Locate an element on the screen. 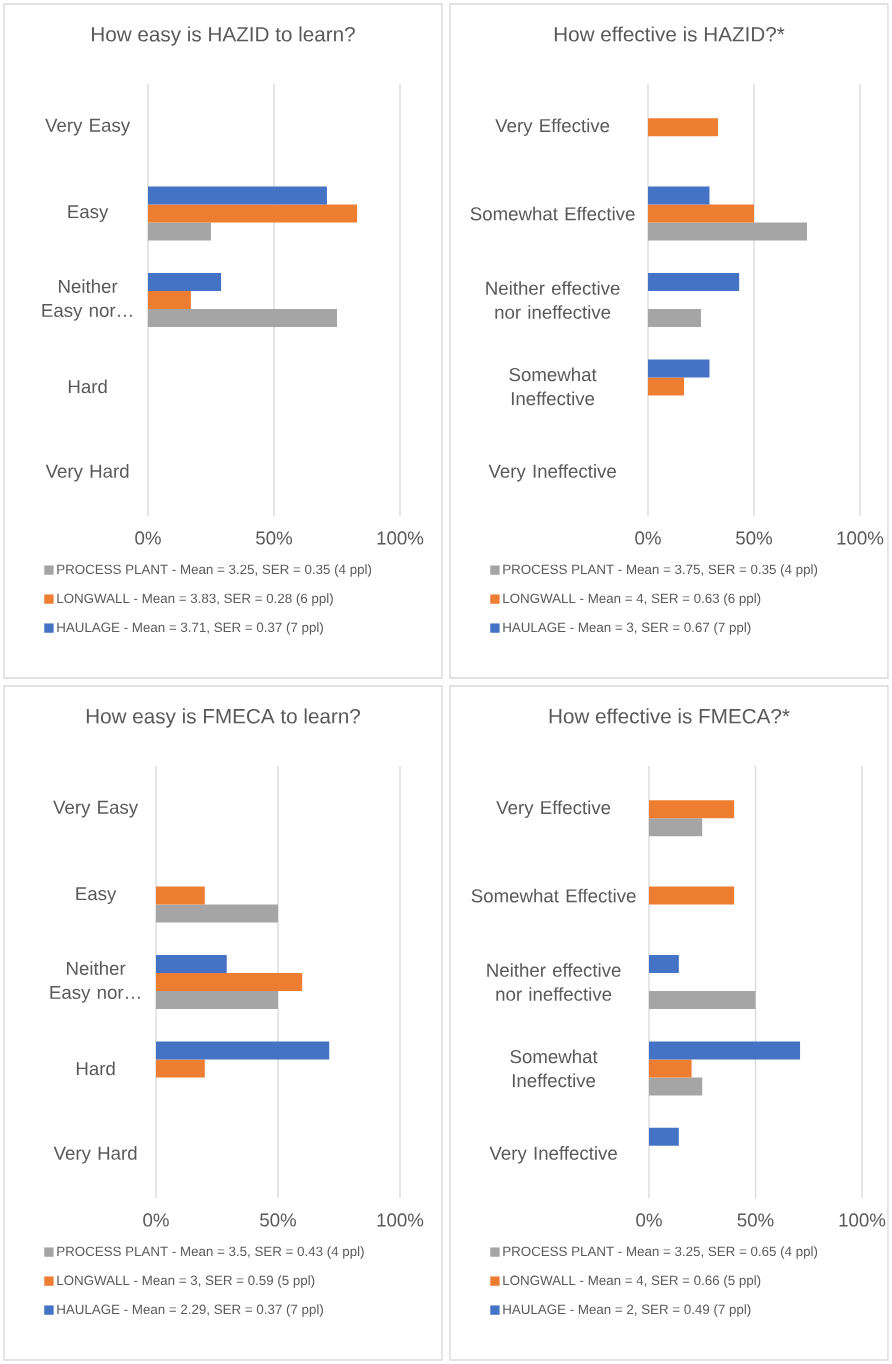 The image size is (892, 1364). chart-title: How easy is FMECA to learn? is located at coordinates (223, 718).